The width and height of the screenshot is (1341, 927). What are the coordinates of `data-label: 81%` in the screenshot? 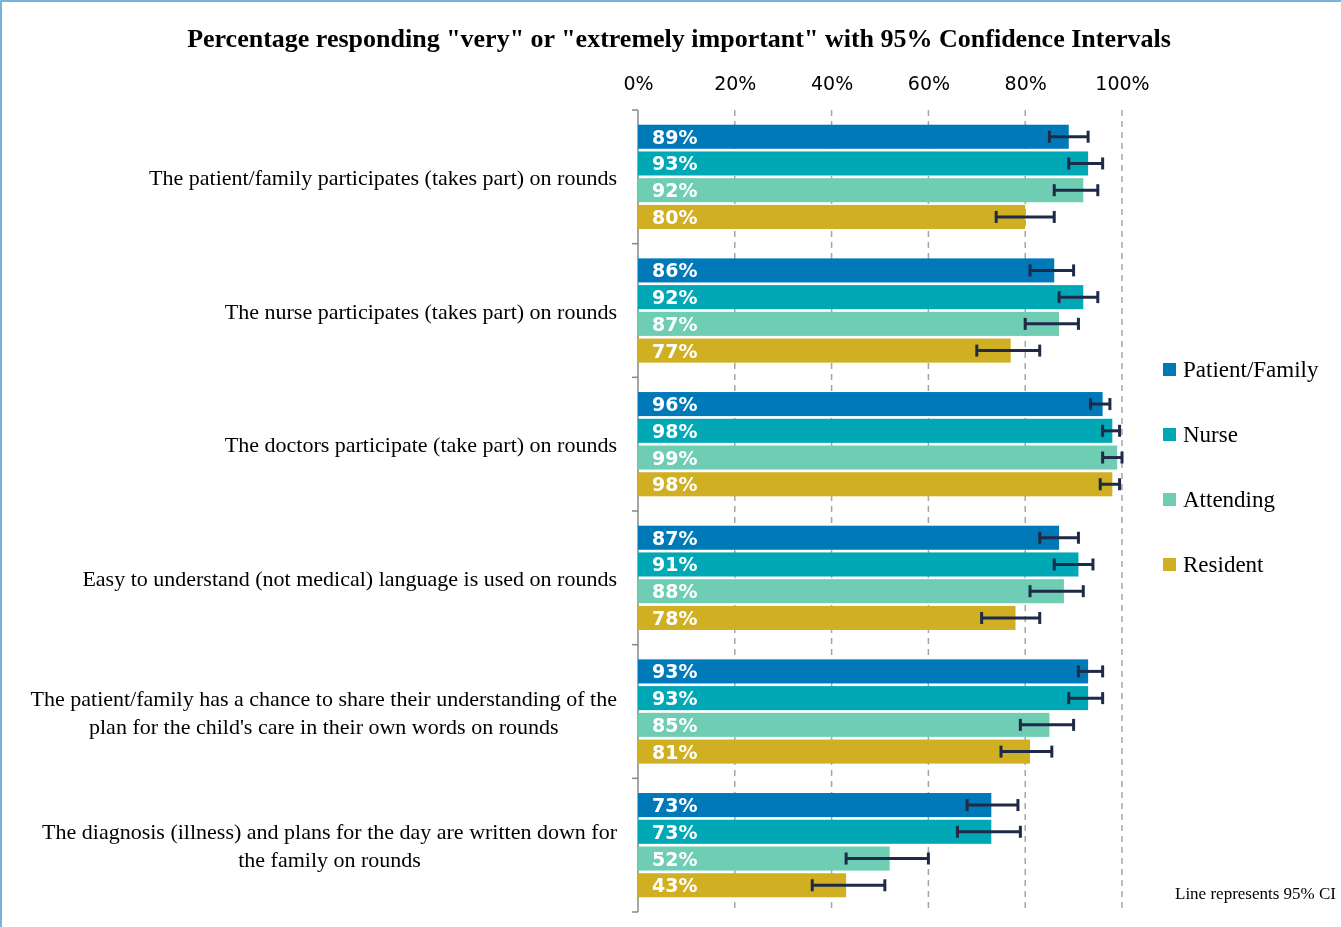 It's located at (675, 751).